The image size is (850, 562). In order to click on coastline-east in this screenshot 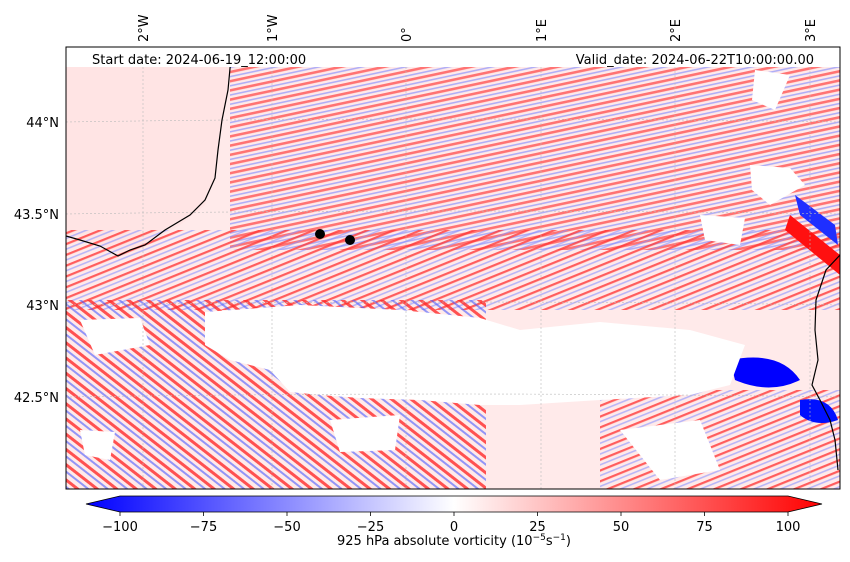, I will do `click(825, 362)`.